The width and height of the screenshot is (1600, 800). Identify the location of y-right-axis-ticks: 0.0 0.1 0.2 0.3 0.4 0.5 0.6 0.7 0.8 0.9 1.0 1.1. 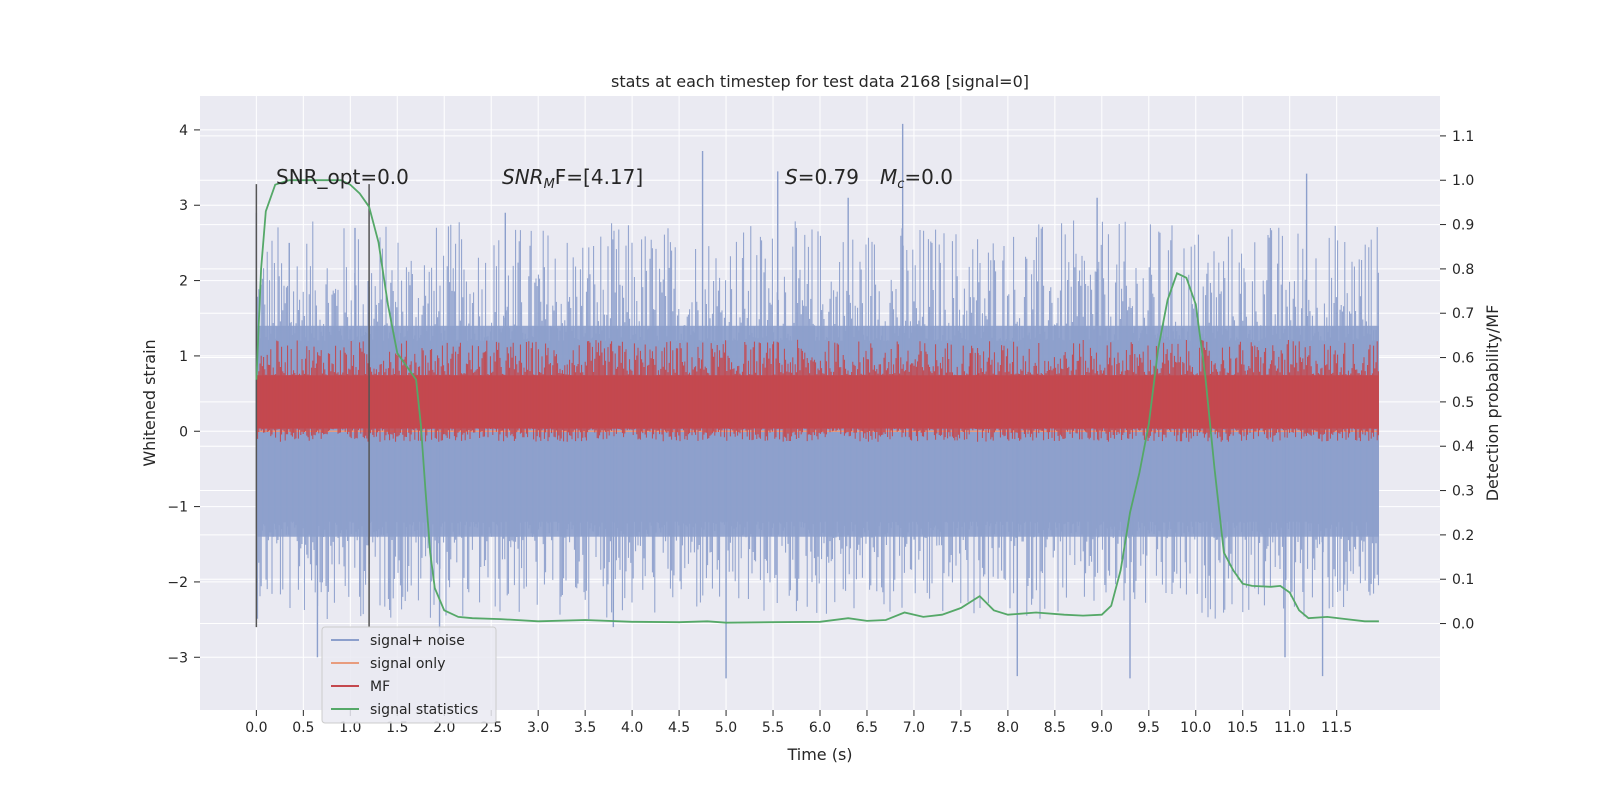
(1457, 381).